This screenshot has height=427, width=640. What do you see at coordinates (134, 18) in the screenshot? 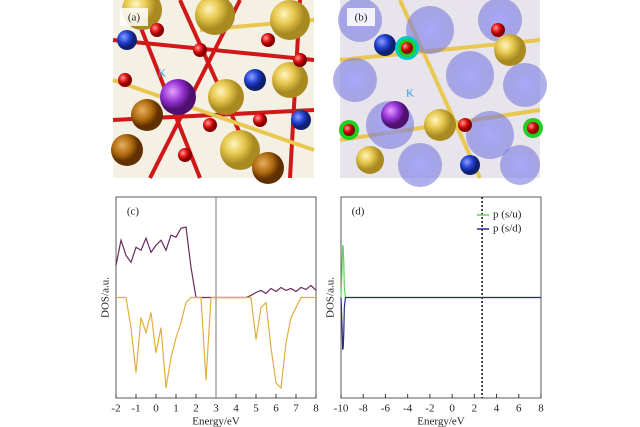
I see `panel-label: (a)` at bounding box center [134, 18].